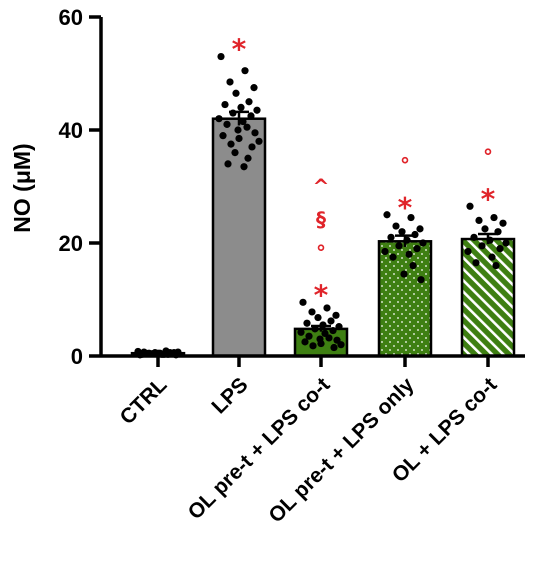 The width and height of the screenshot is (550, 572). Describe the element at coordinates (321, 186) in the screenshot. I see `significance-marker: ^` at that location.